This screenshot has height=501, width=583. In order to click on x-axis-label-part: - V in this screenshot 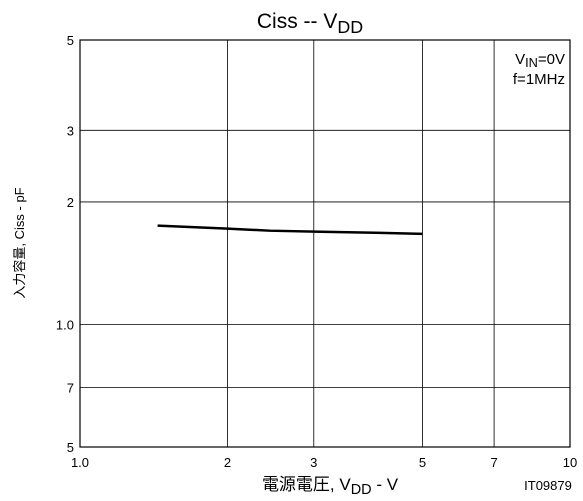, I will do `click(385, 484)`.